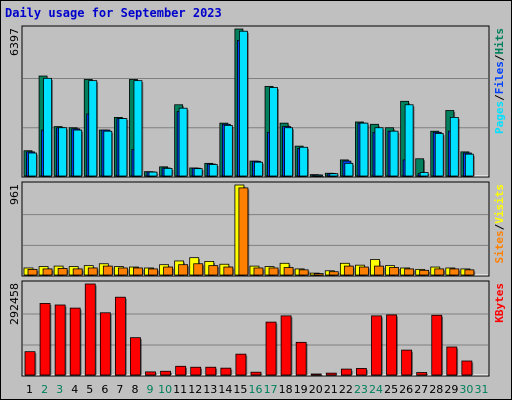 This screenshot has height=400, width=512. Describe the element at coordinates (286, 389) in the screenshot. I see `day-label-18: 18` at that location.